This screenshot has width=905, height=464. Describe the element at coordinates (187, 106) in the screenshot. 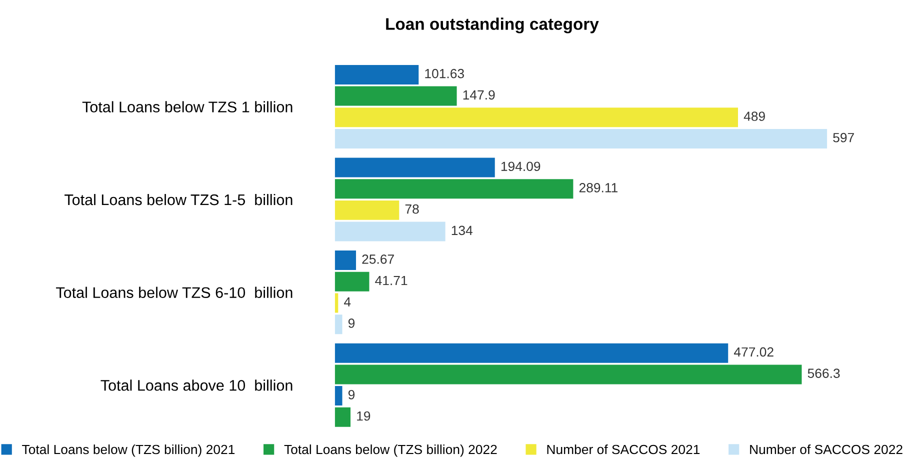

I see `y-tick-label: Total Loans below TZS 1 billion` at that location.